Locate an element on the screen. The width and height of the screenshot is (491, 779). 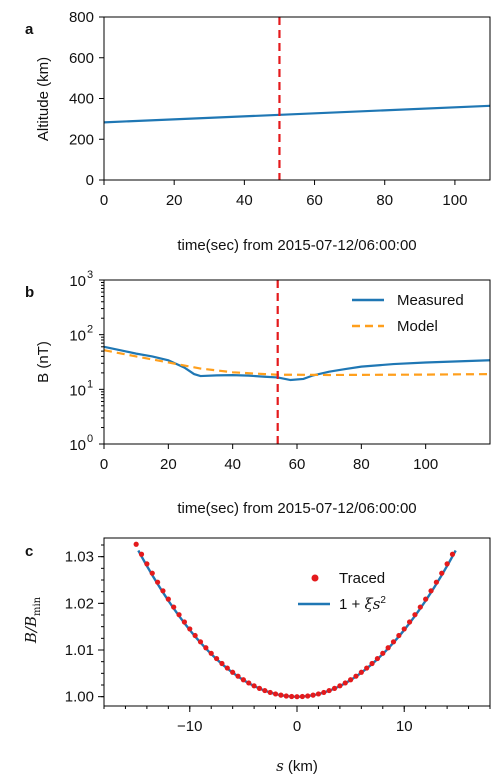
x-tick-label: 20 is located at coordinates (168, 464).